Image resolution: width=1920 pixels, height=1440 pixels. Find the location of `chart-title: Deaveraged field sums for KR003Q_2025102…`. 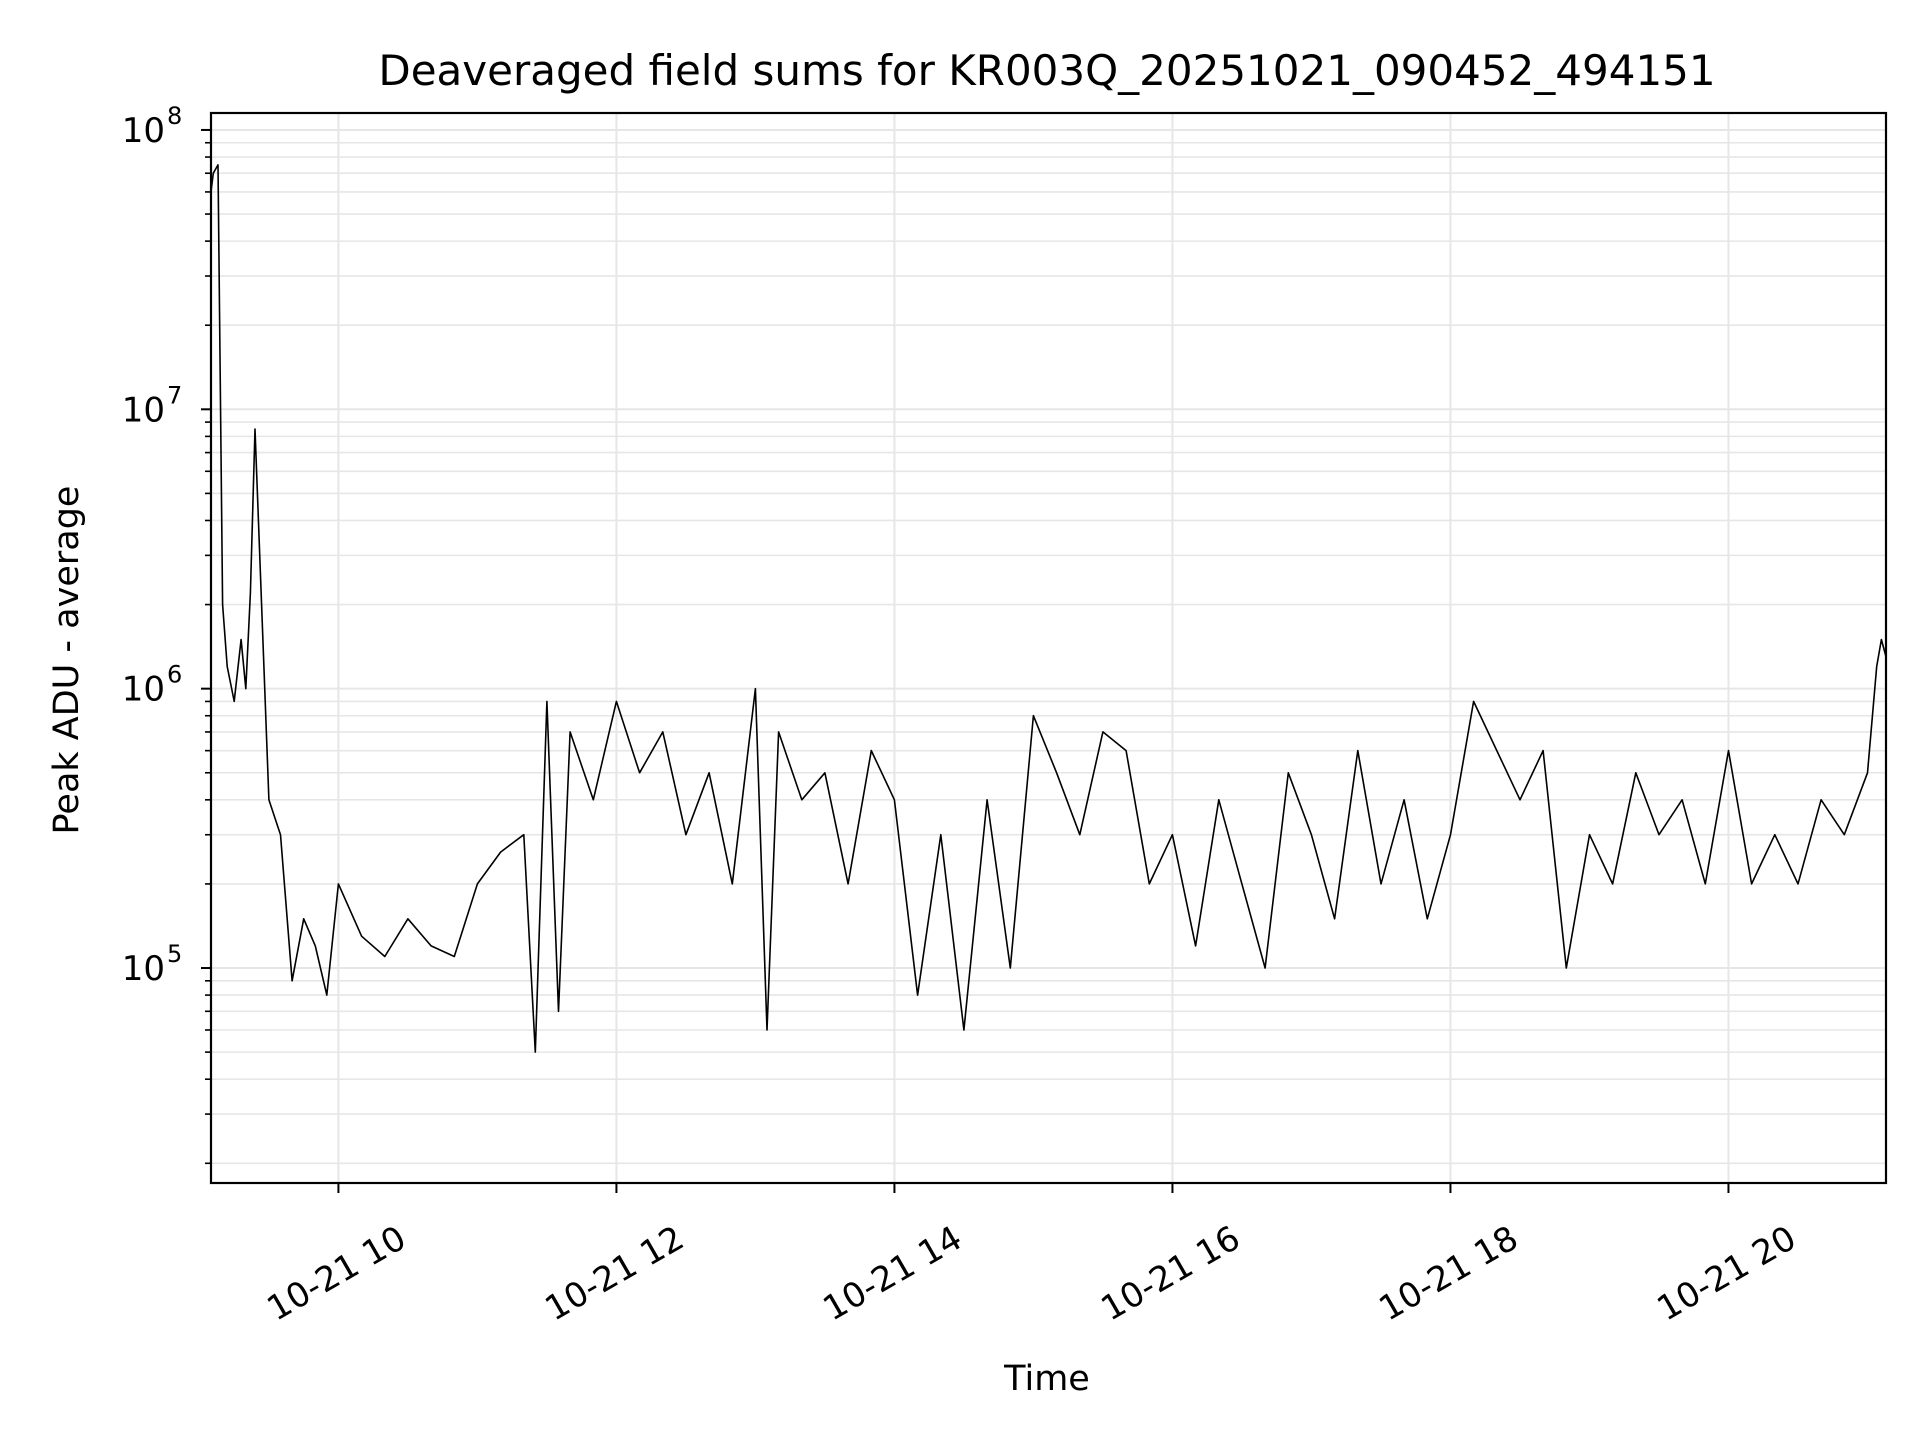

chart-title: Deaveraged field sums for KR003Q_2025102… is located at coordinates (1046, 70).